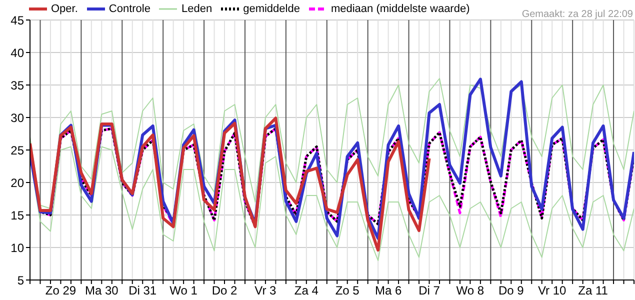 This screenshot has width=635, height=300. I want to click on y-tick-label: 10, so click(17, 247).